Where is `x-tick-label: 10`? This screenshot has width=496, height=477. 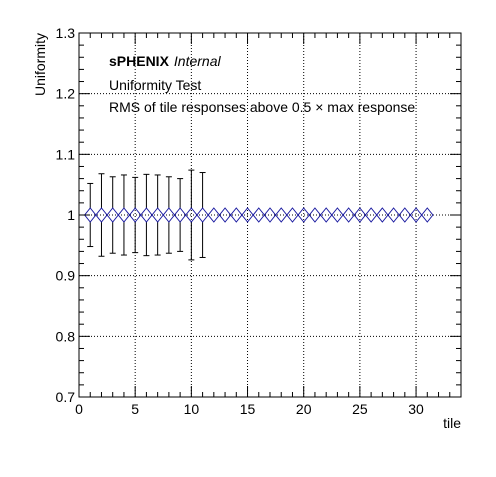
x-tick-label: 10 is located at coordinates (192, 409).